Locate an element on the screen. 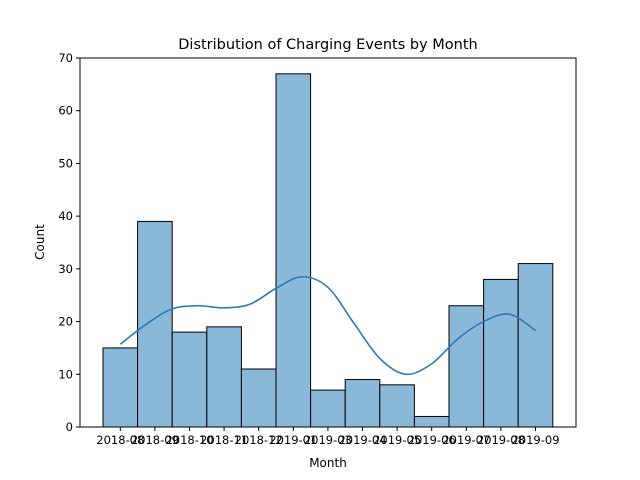 This screenshot has height=480, width=640. x-tick-label-2019-06: 2019-06 is located at coordinates (432, 440).